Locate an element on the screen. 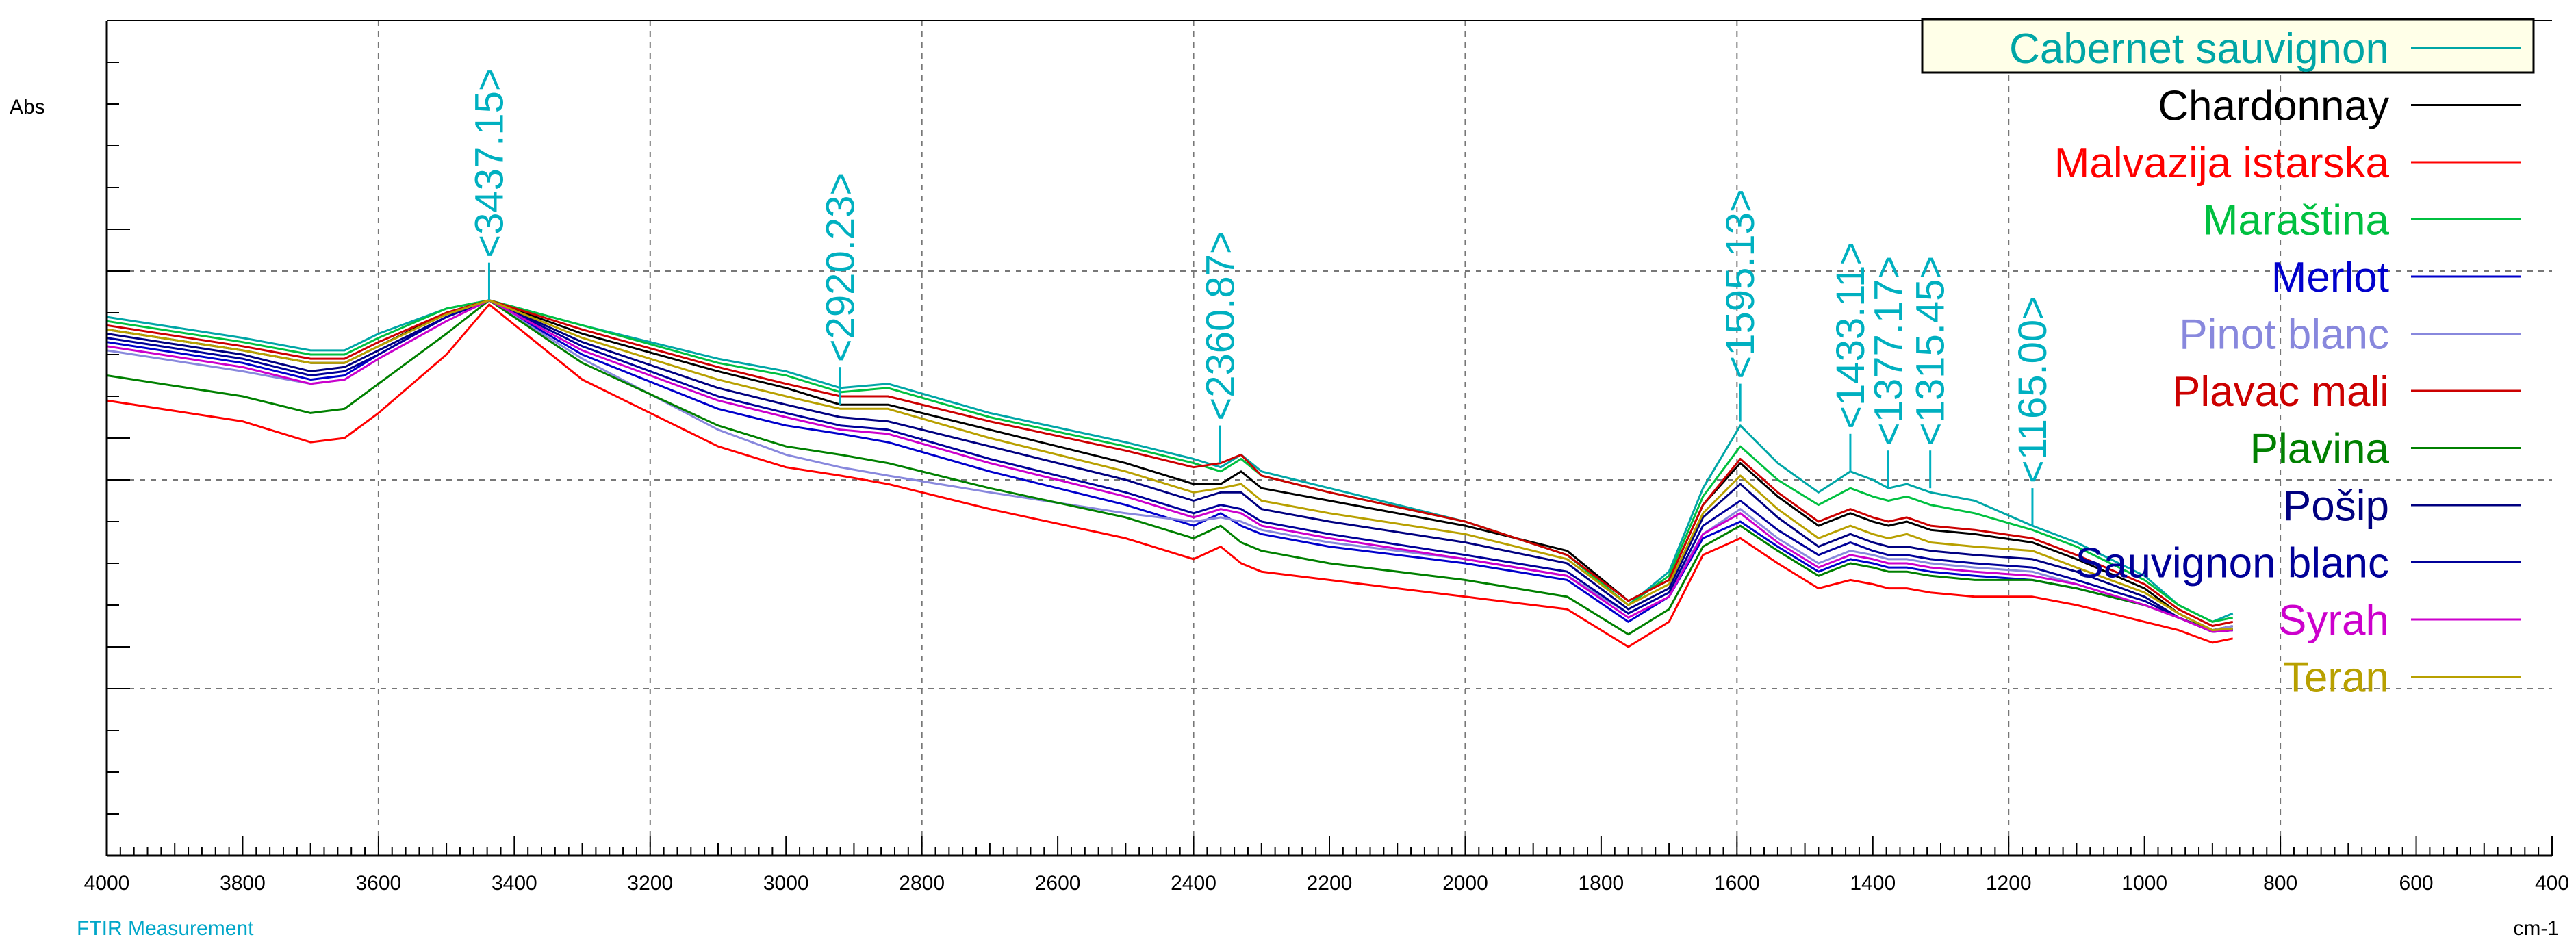 Image resolution: width=2576 pixels, height=948 pixels. legend-label: Merlot is located at coordinates (2330, 277).